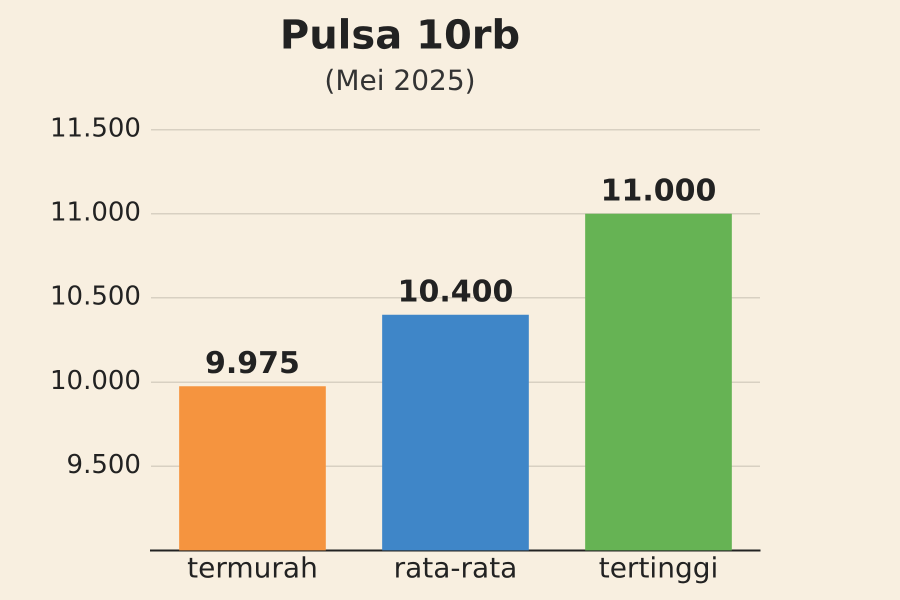 The image size is (900, 600). I want to click on y-tick-label: 9.500, so click(103, 465).